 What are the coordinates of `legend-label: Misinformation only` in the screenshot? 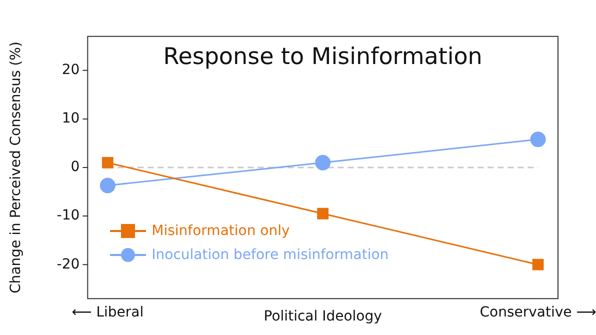 It's located at (221, 230).